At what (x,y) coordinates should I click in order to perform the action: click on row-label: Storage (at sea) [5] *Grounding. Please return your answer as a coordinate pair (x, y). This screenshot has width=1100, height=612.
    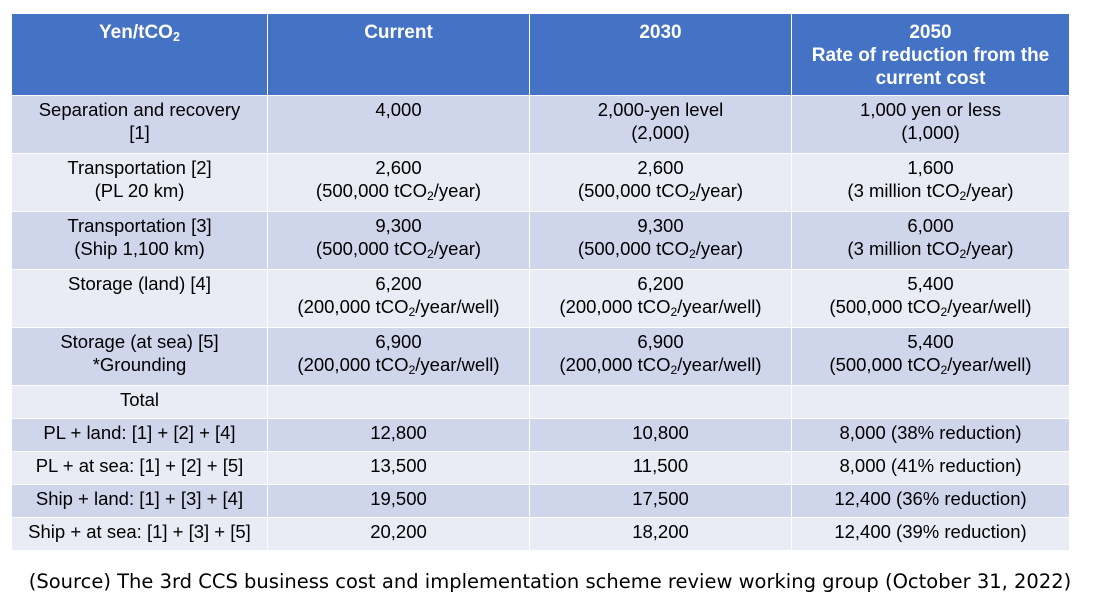
    Looking at the image, I should click on (139, 356).